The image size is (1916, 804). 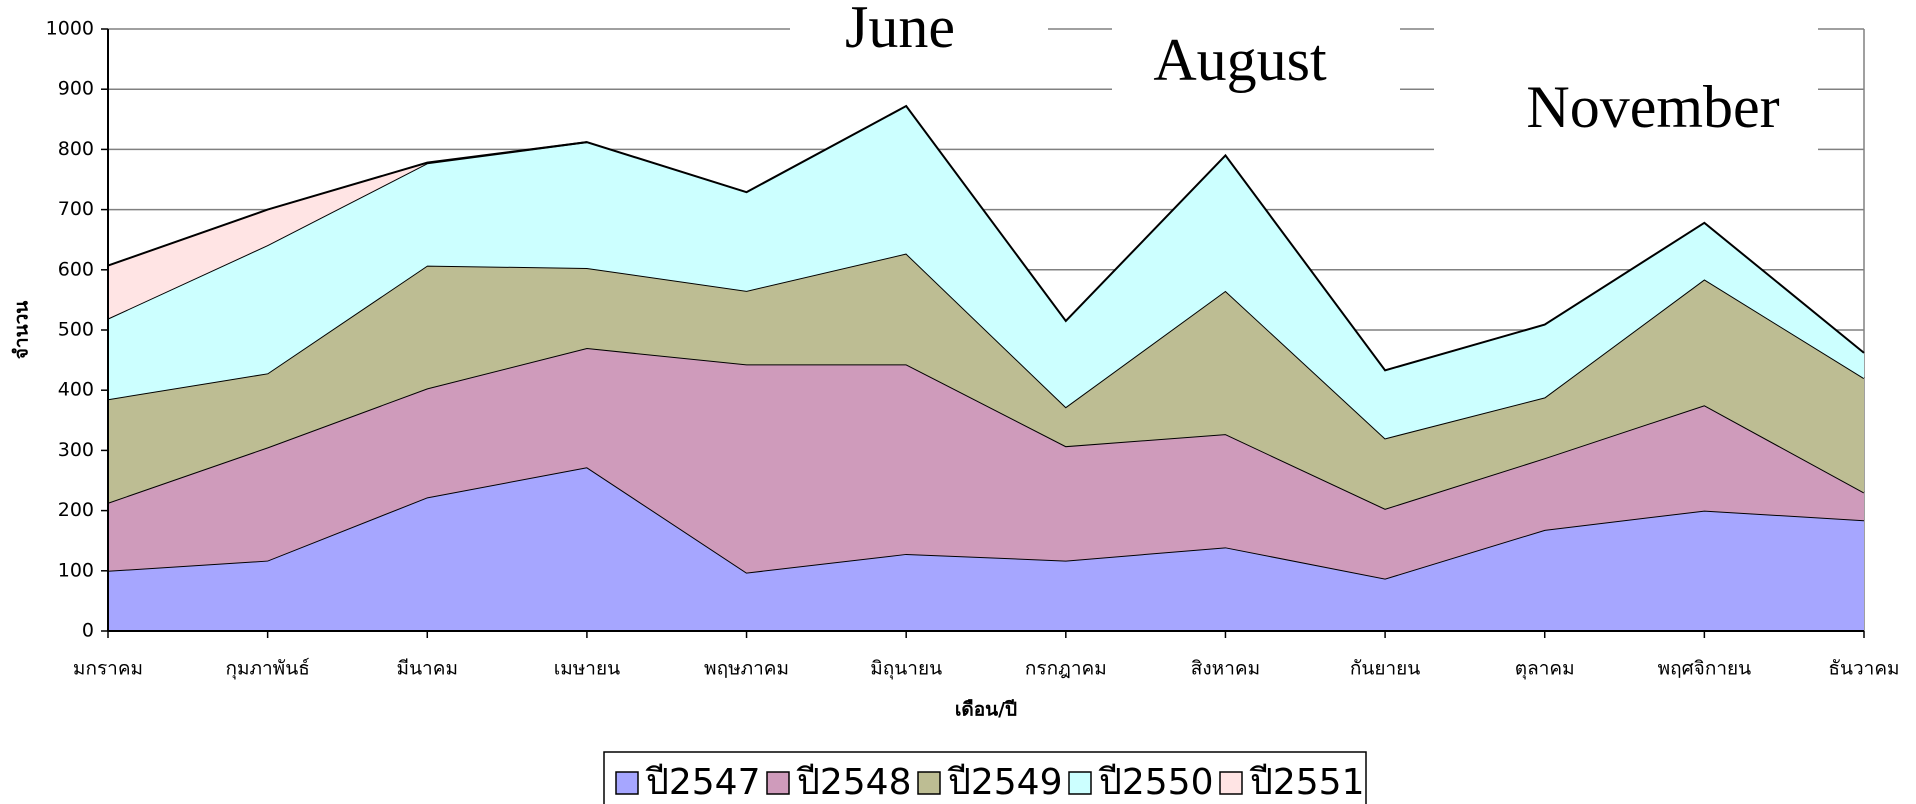 I want to click on x-tick-label: เมษายน, so click(x=587, y=669).